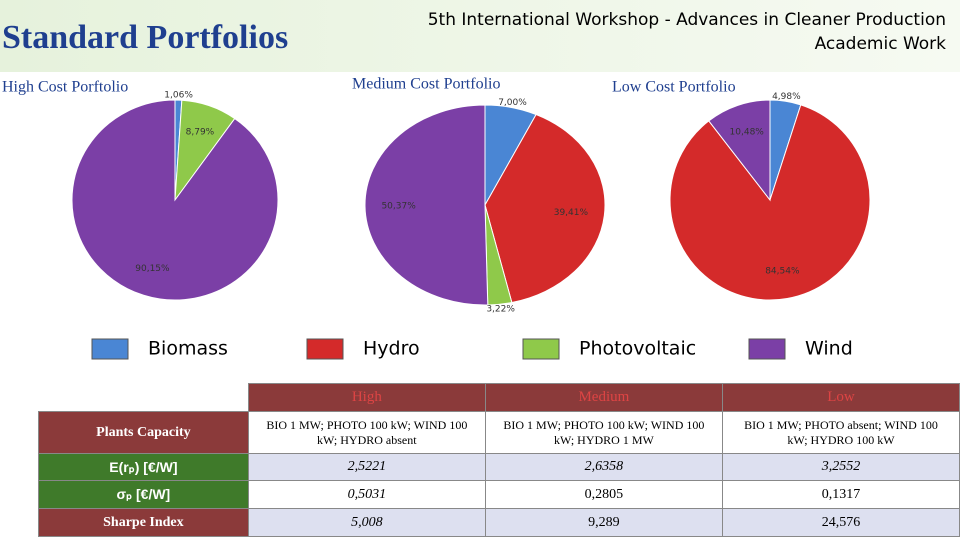  I want to click on table-row: σₚ [€/W] 0,5031 0,2805 0,1317, so click(499, 494).